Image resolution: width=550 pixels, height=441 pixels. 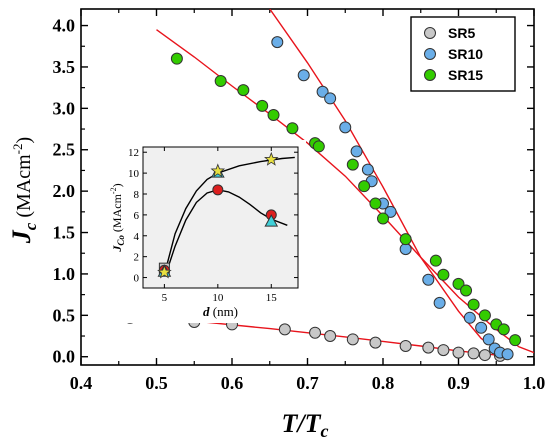 What do you see at coordinates (165, 298) in the screenshot?
I see `inset-x-tick-label: 5` at bounding box center [165, 298].